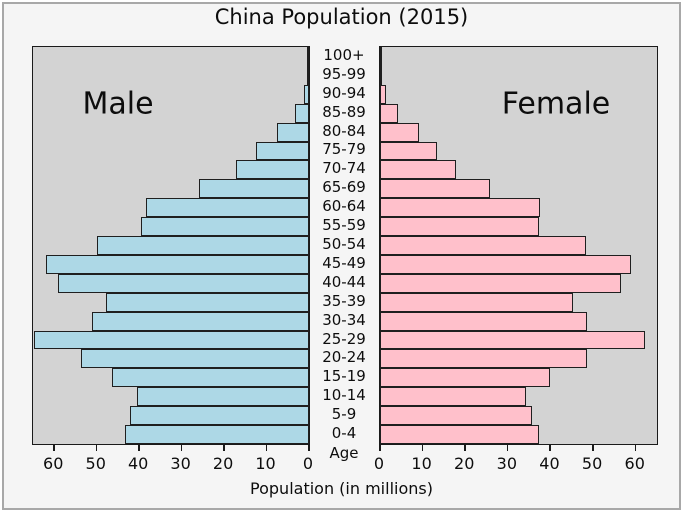 Image resolution: width=683 pixels, height=512 pixels. Describe the element at coordinates (344, 281) in the screenshot. I see `age-tick-label-40-44: 40-44` at that location.